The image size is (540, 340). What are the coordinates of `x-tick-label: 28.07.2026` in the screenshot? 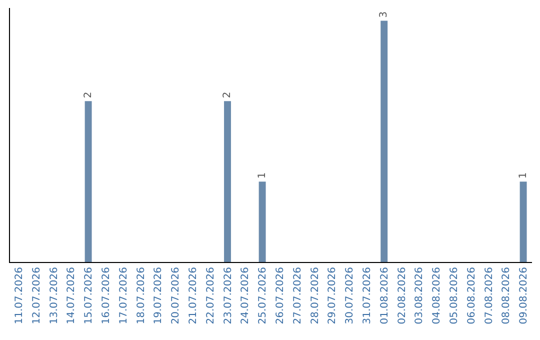 It's located at (315, 295).